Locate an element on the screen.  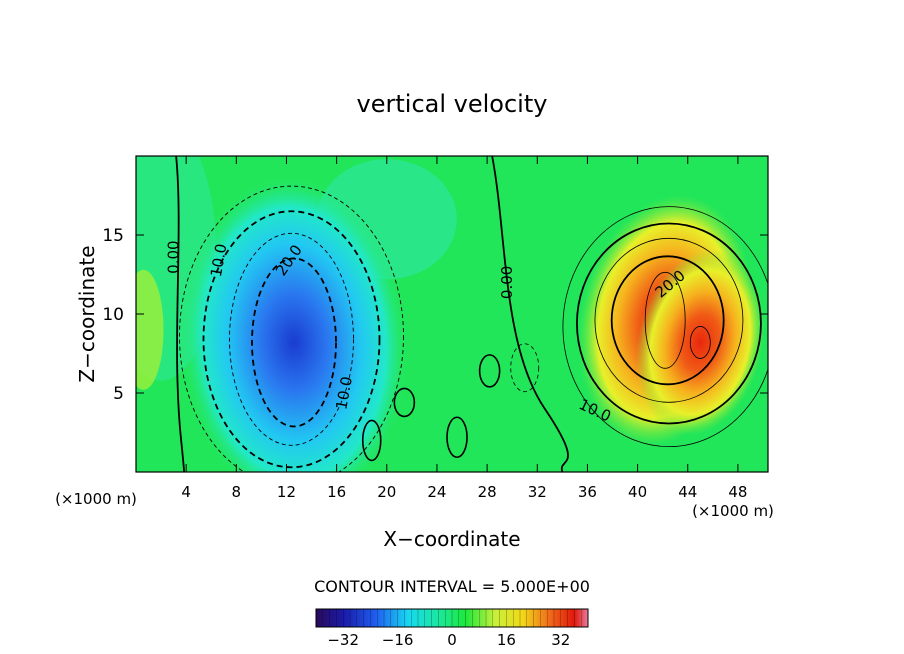
x-tick-label-6: 28 is located at coordinates (487, 492).